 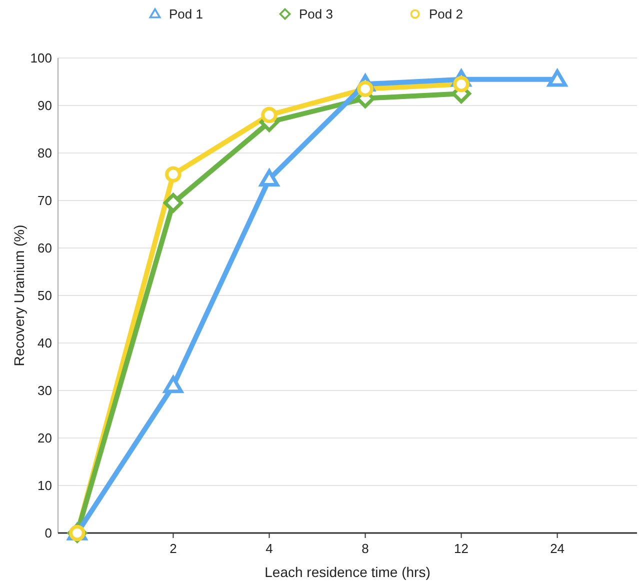 I want to click on y-tick-label: 40, so click(x=45, y=343).